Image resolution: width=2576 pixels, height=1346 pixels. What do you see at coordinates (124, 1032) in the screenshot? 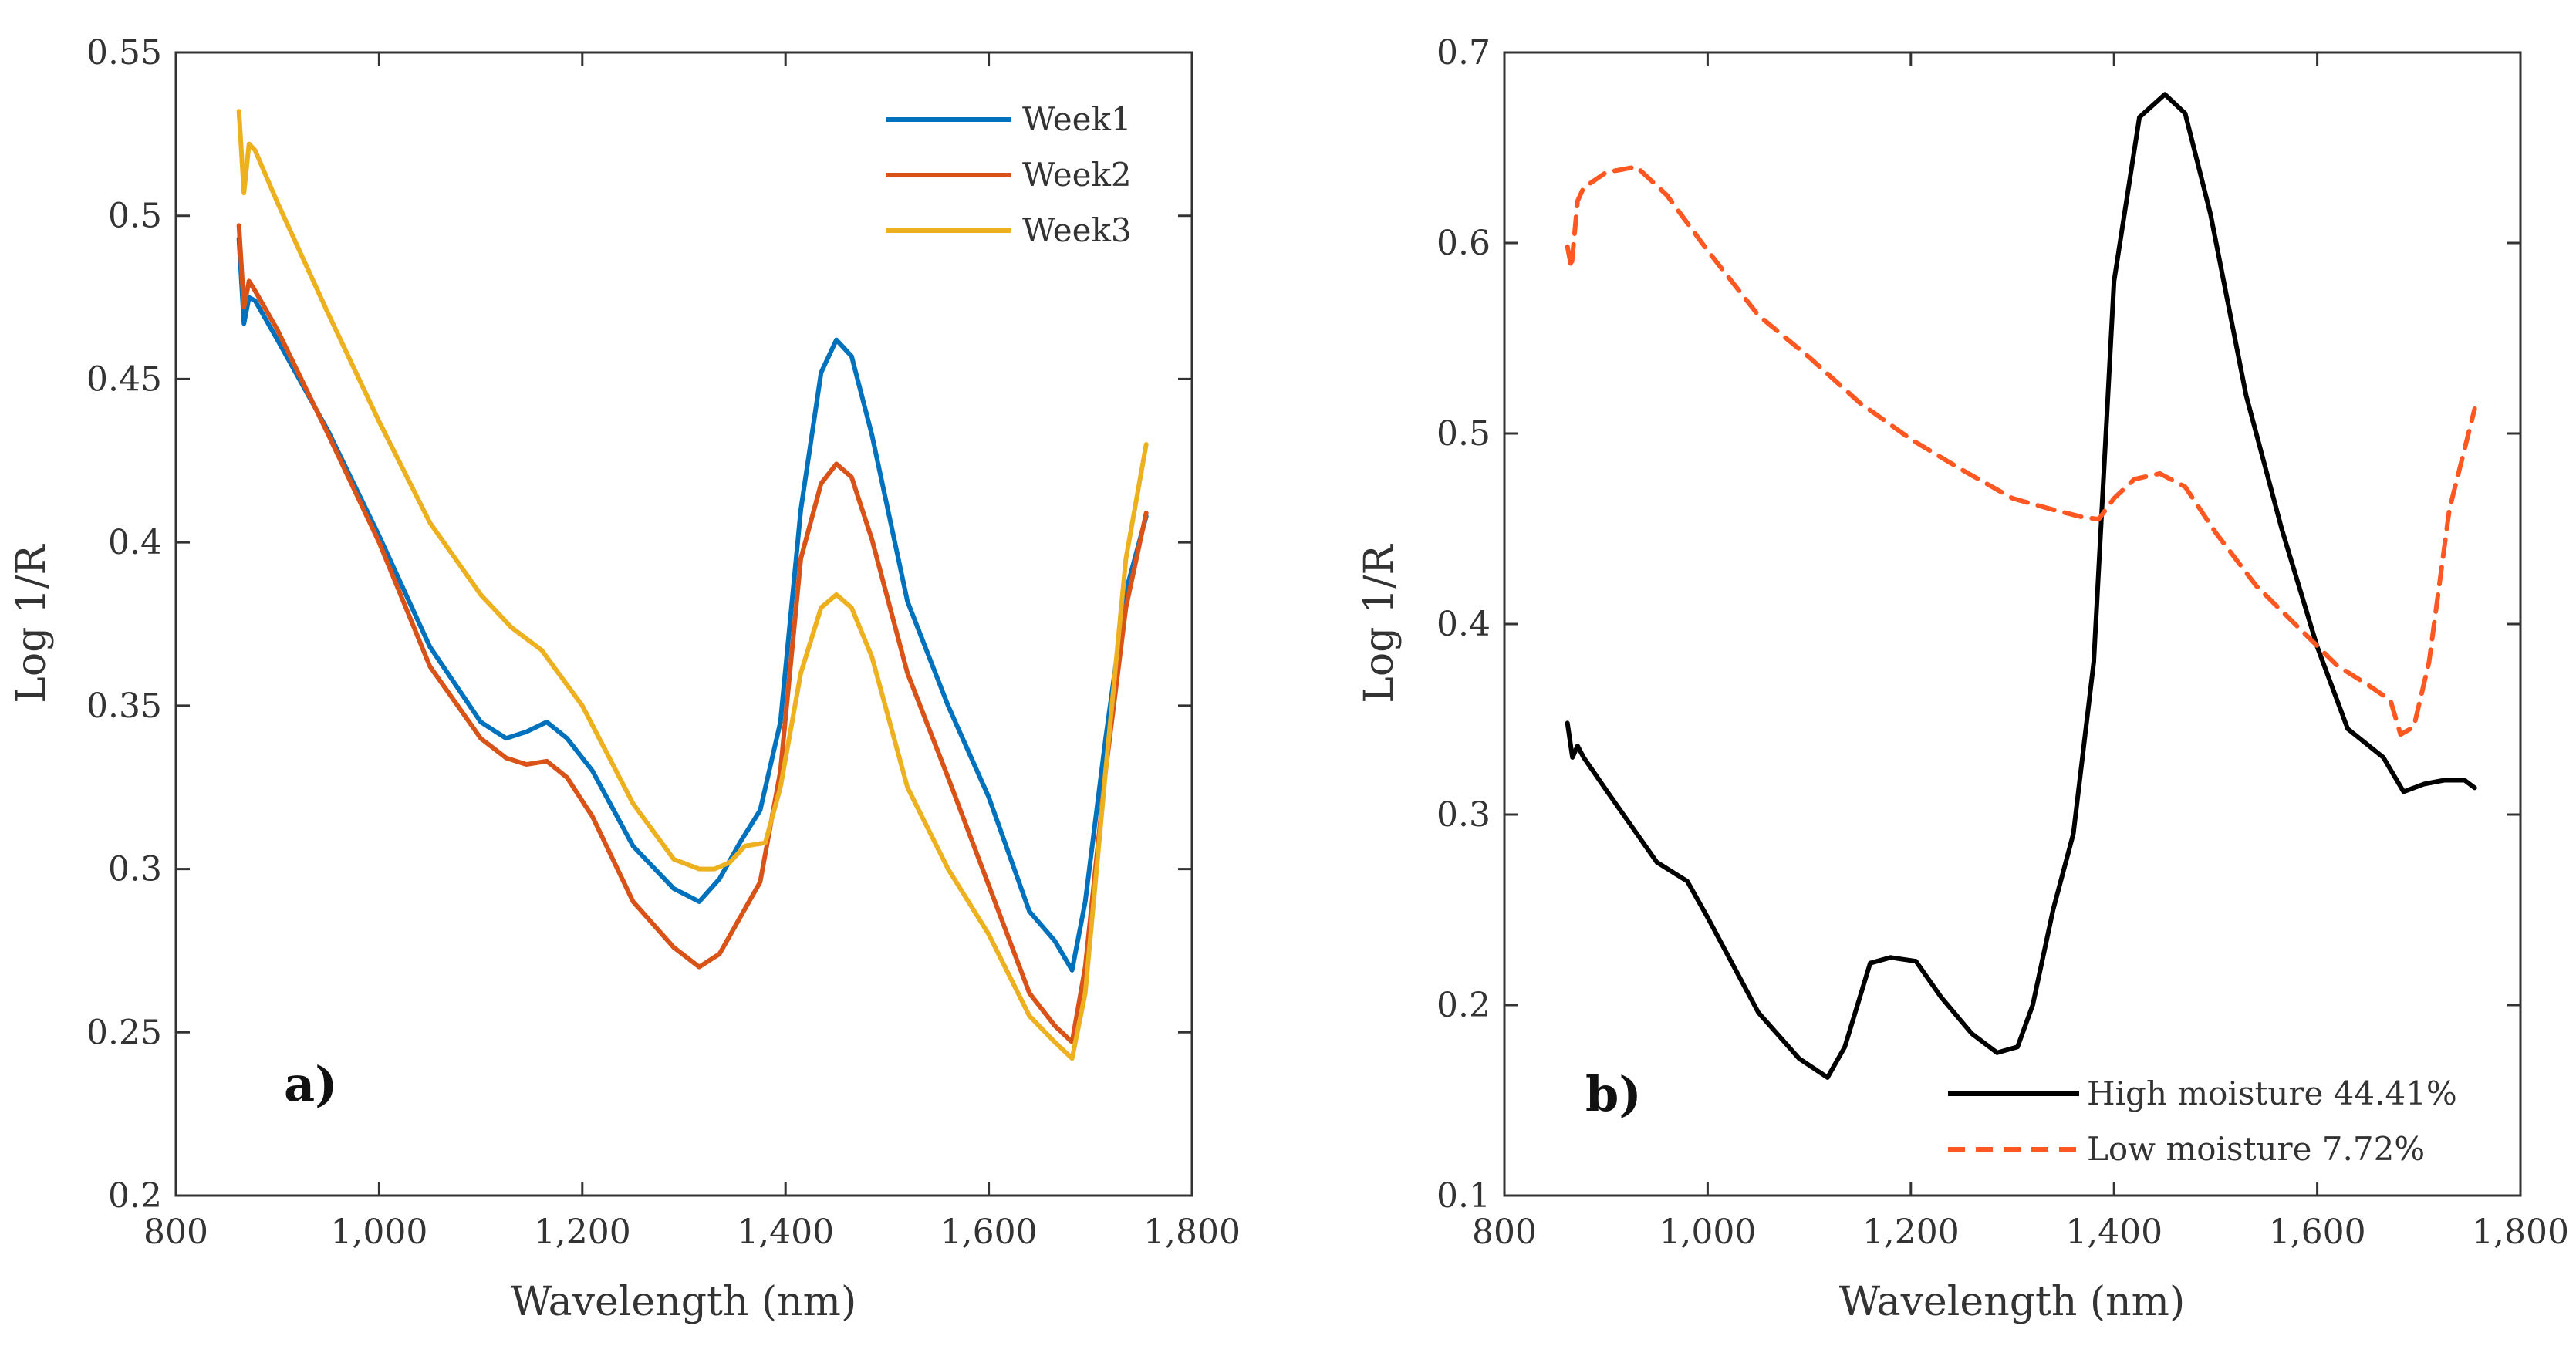
I see `y-tick-label: 0.25` at bounding box center [124, 1032].